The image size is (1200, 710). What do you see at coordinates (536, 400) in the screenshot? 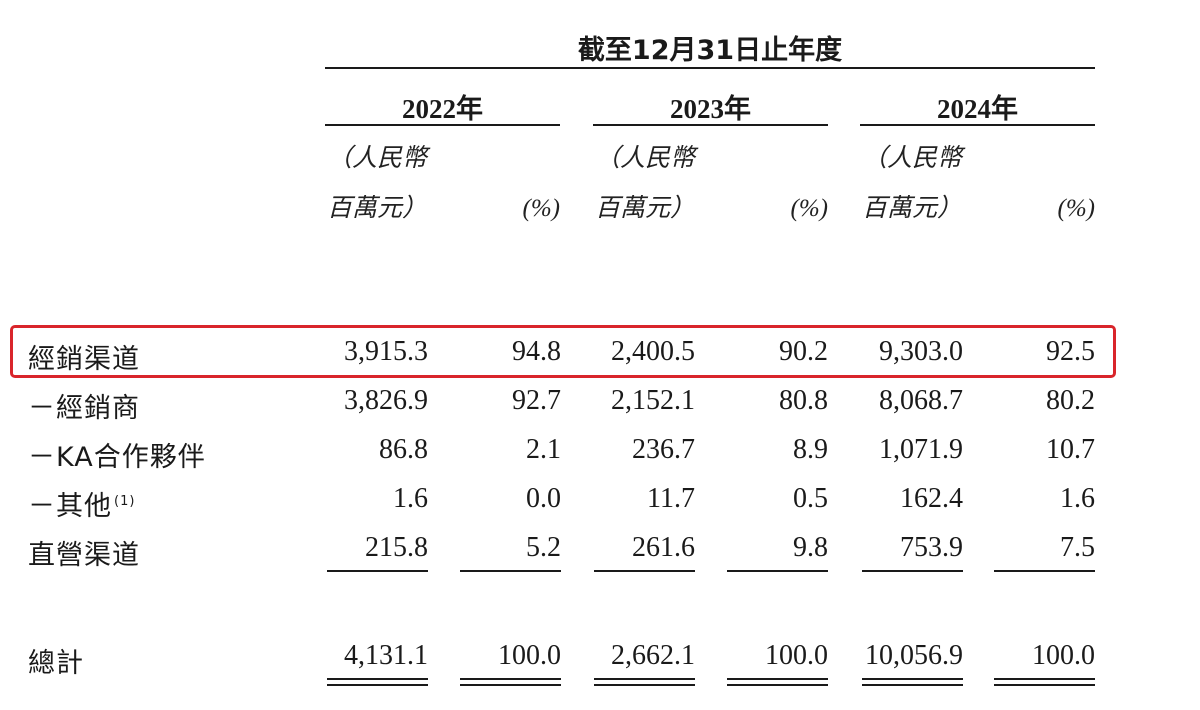
I see `cell-2022-pct: 92.7` at bounding box center [536, 400].